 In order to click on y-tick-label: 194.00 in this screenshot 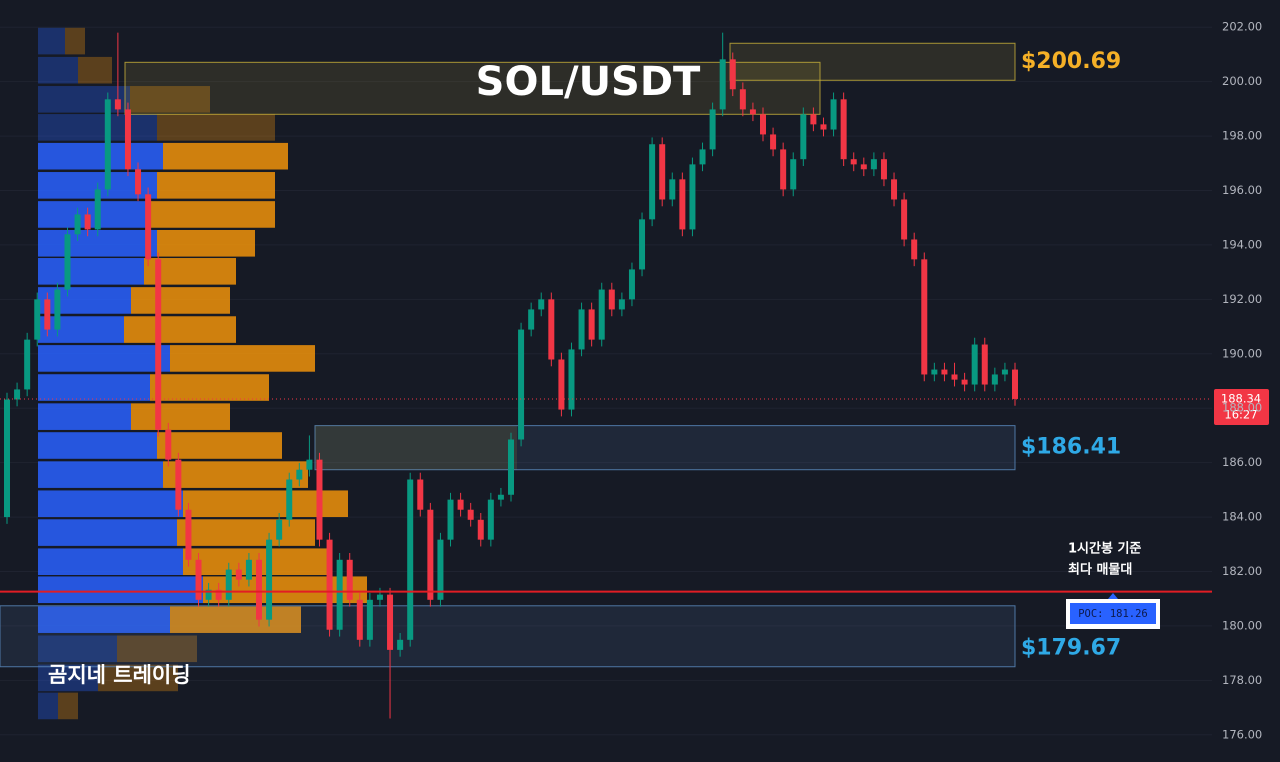, I will do `click(1242, 244)`.